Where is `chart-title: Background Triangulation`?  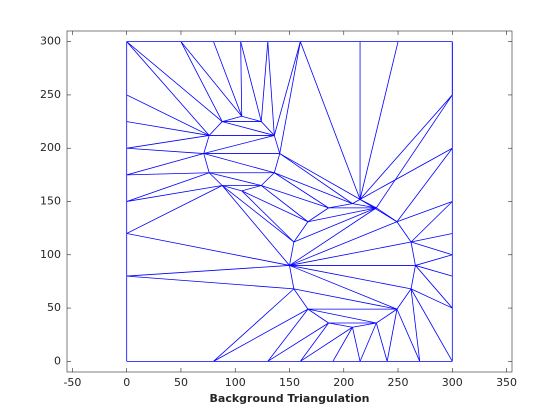
chart-title: Background Triangulation is located at coordinates (290, 398).